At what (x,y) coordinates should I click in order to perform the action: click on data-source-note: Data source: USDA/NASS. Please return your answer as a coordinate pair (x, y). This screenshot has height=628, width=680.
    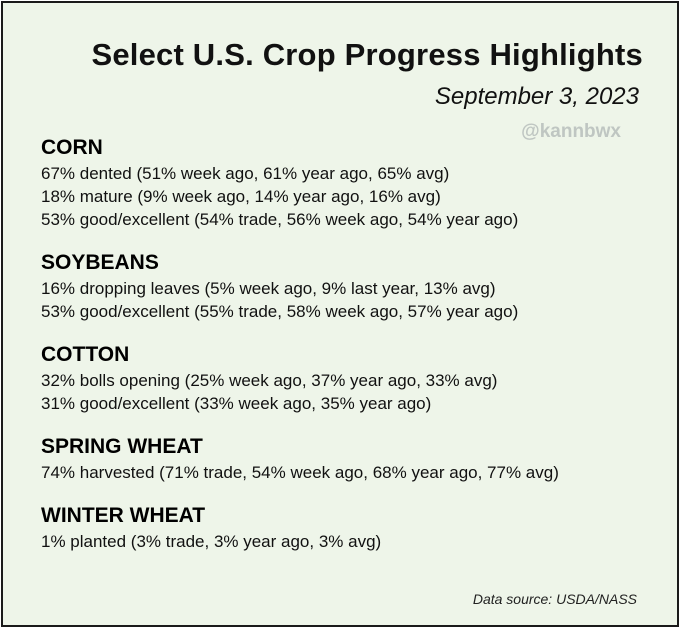
    Looking at the image, I should click on (554, 599).